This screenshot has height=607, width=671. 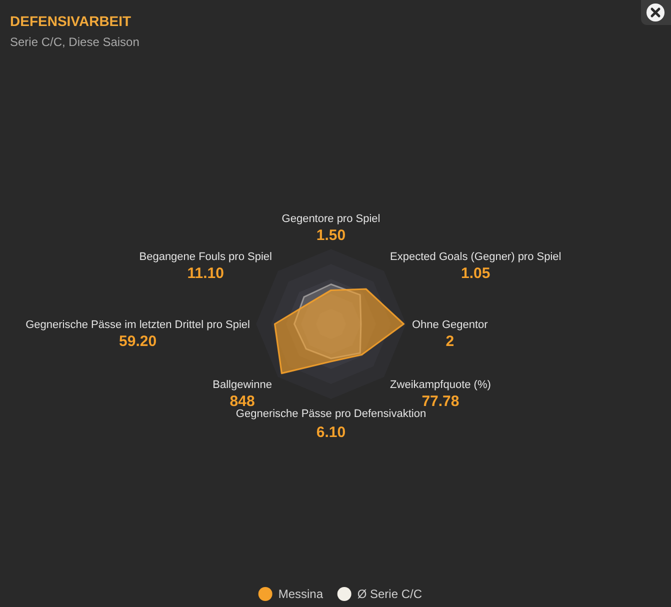 What do you see at coordinates (440, 385) in the screenshot?
I see `spoke-label: Zweikampfquote (%)` at bounding box center [440, 385].